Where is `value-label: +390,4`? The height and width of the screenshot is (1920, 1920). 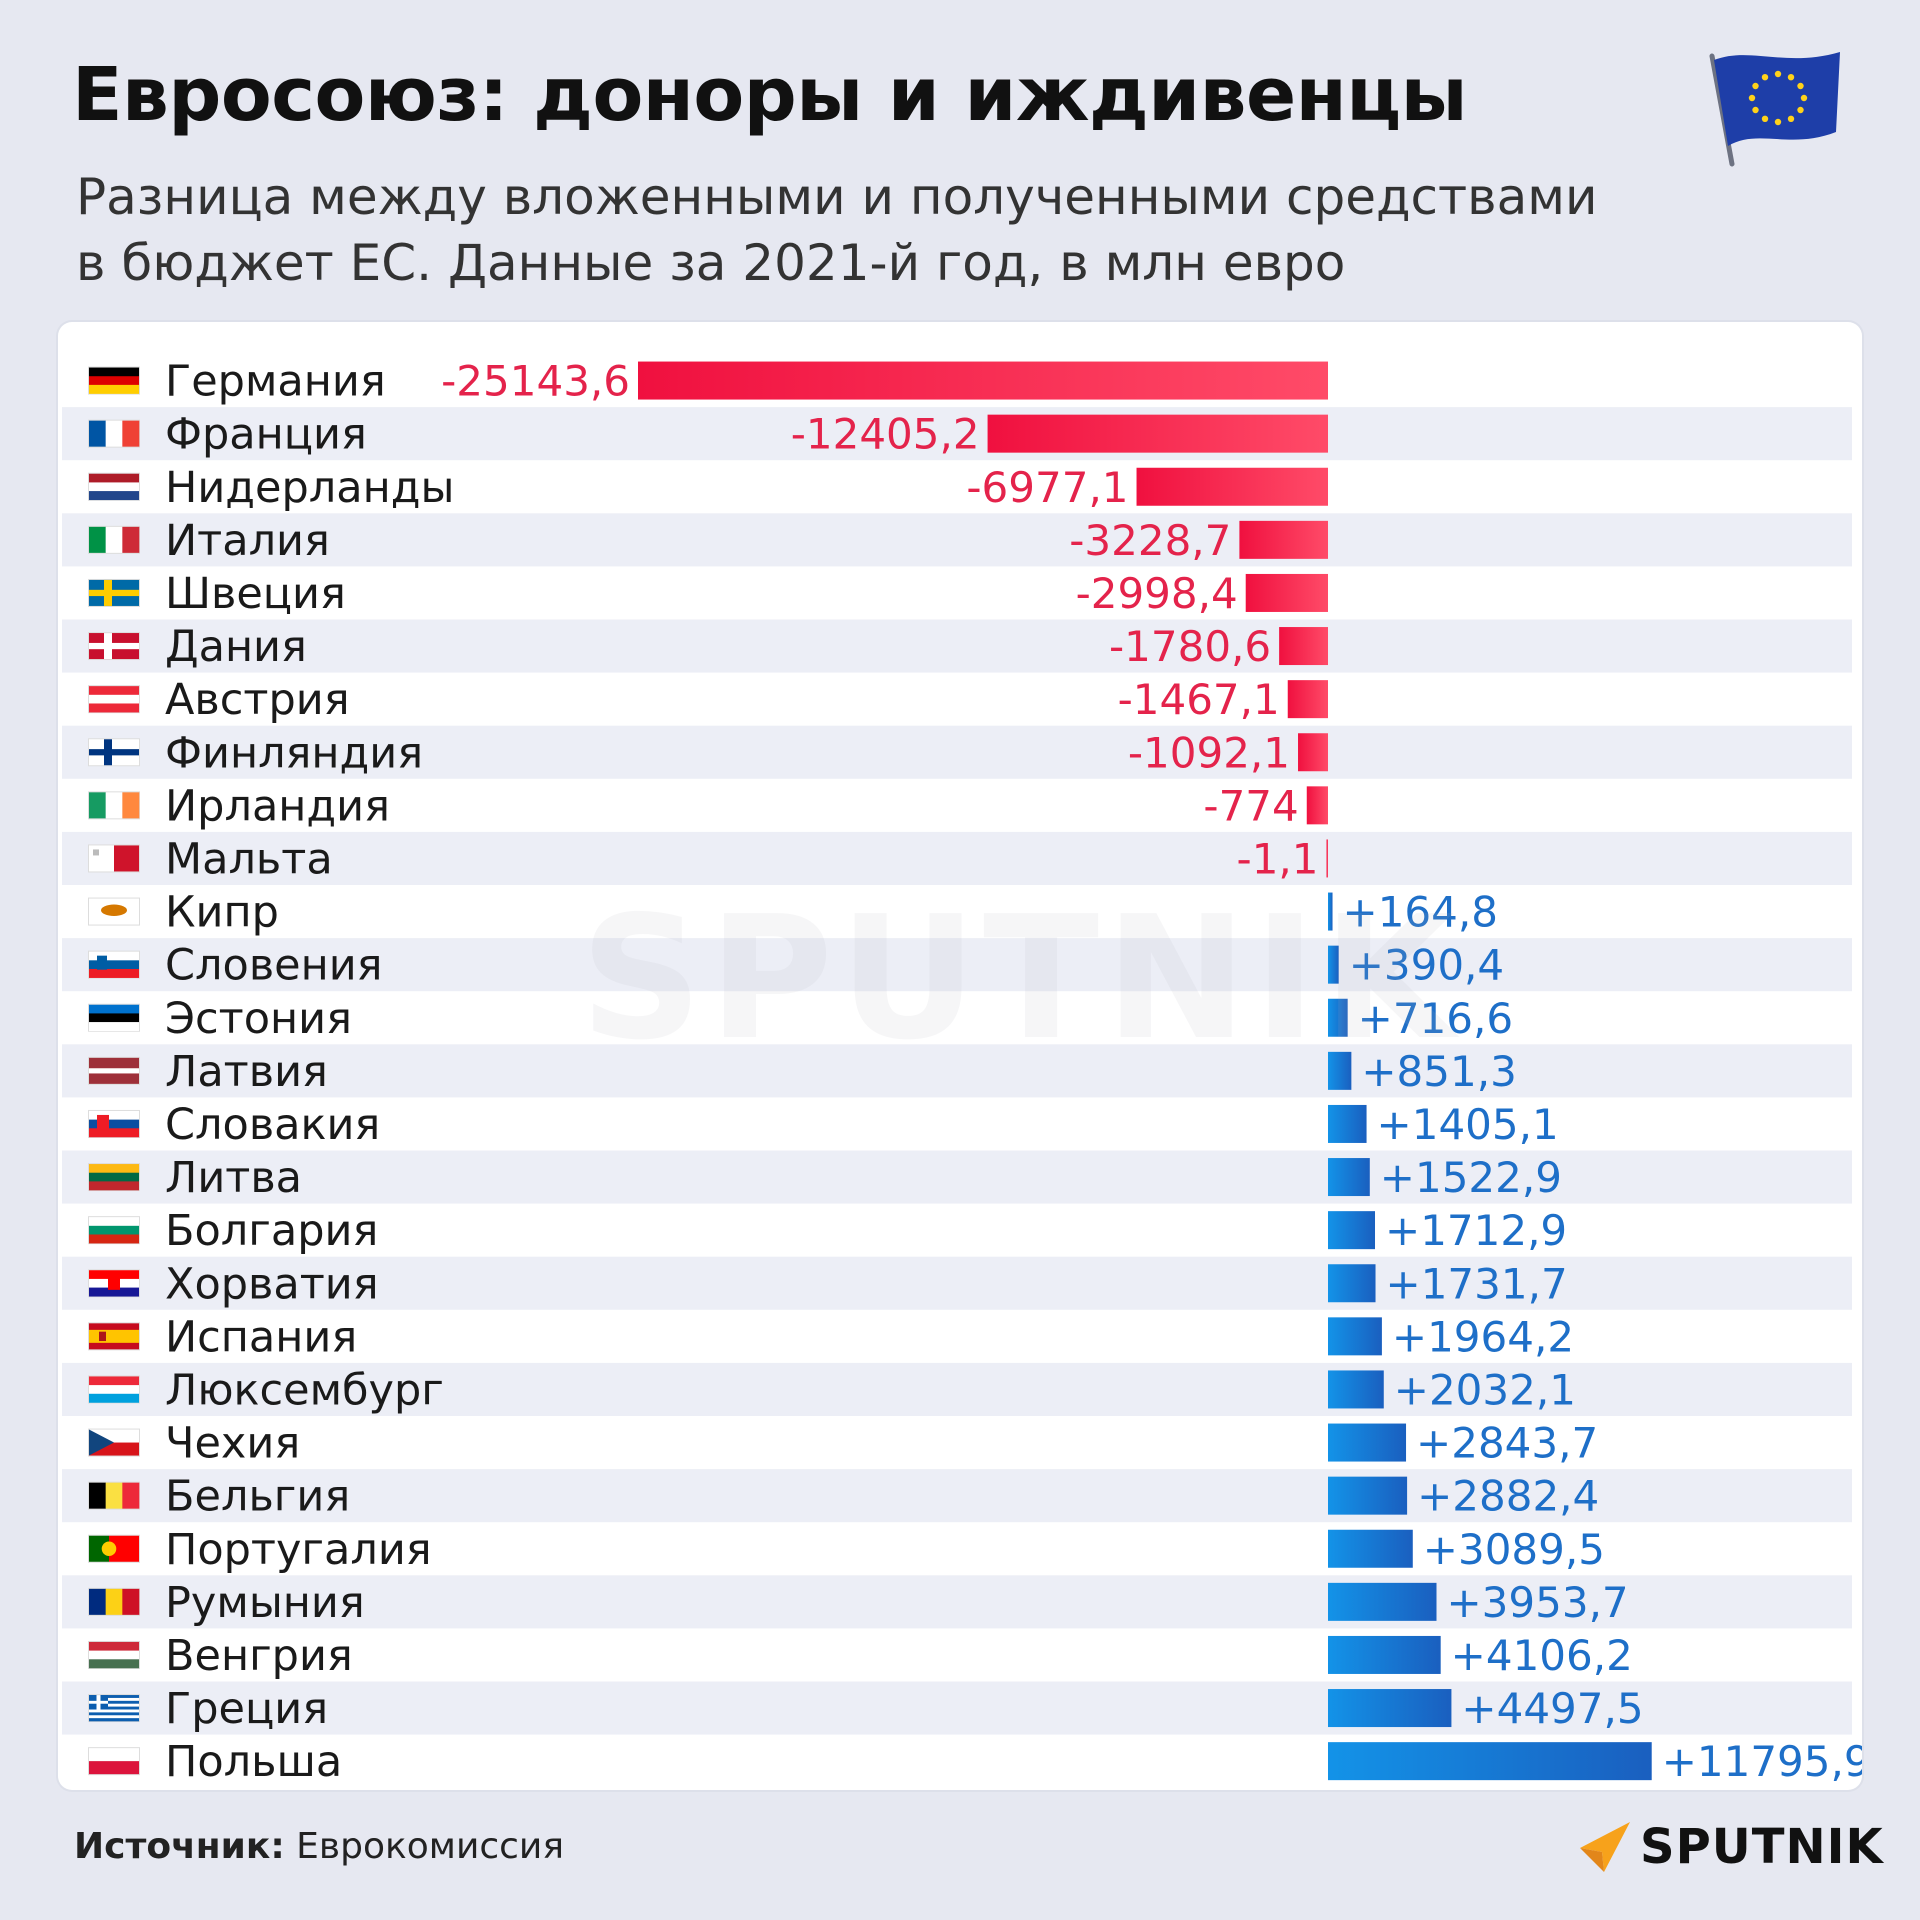
value-label: +390,4 is located at coordinates (1426, 965).